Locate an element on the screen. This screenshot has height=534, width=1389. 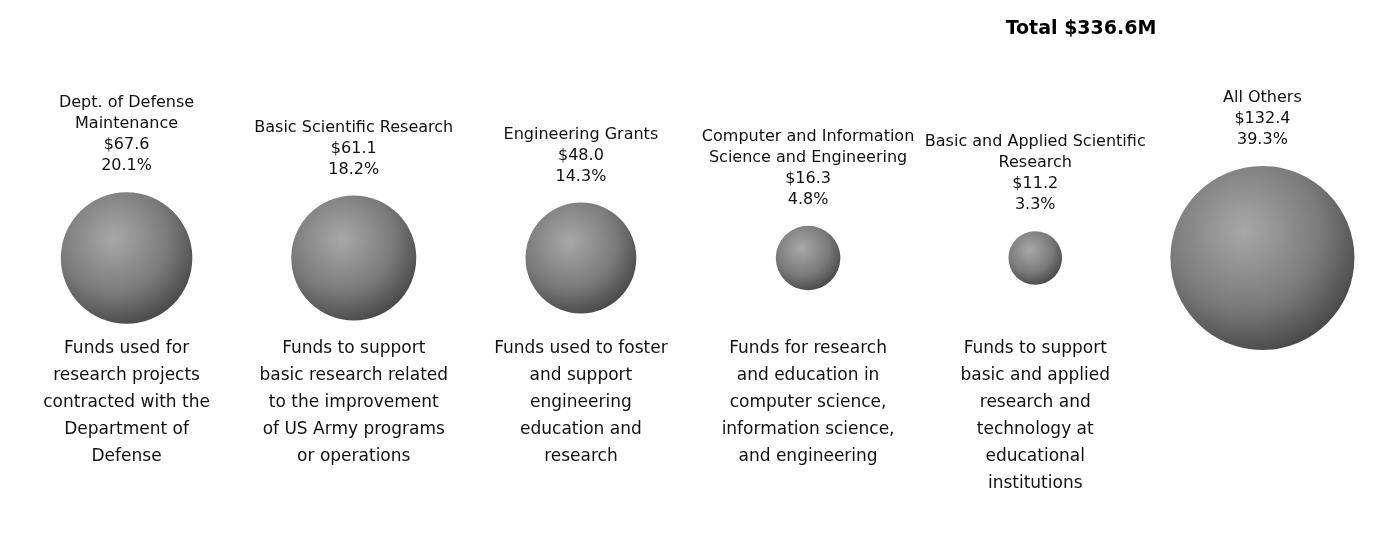
data-label: $11.2 3.3% is located at coordinates (1035, 193).